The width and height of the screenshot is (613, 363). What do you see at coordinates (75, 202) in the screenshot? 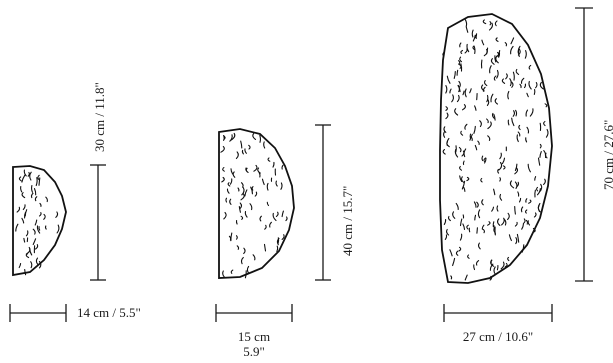
I see `lamp-small: 30 cm / 11.8" 14 cm / 5.5"` at bounding box center [75, 202].